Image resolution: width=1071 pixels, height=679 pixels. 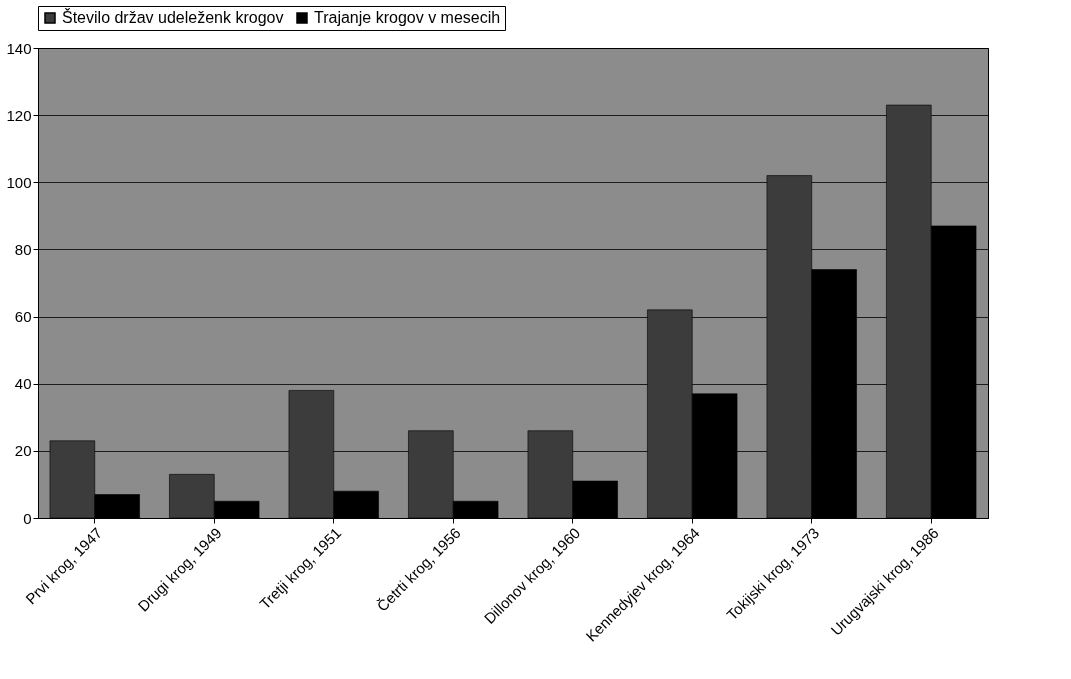 I want to click on y-tick-label: 20, so click(x=23, y=451).